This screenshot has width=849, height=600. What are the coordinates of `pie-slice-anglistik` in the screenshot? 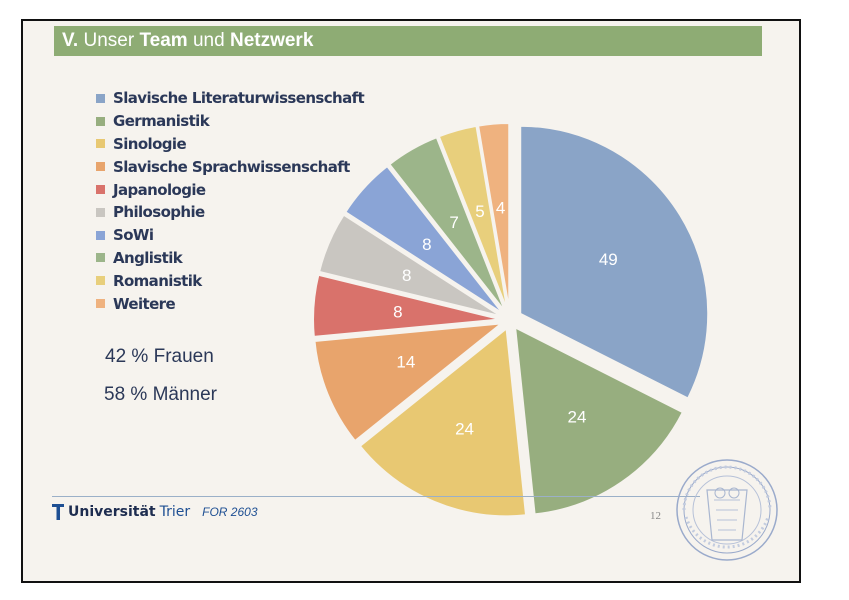 It's located at (447, 224).